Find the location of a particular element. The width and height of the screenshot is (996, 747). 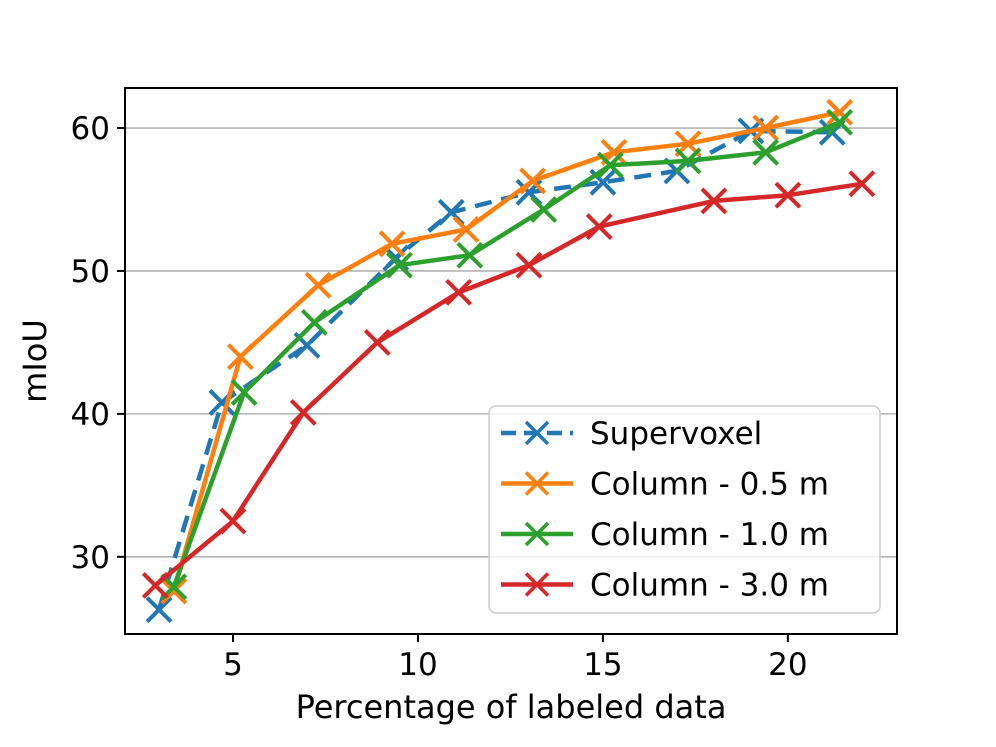

legend-entry-column-3-0-m: Column - 3.0 m is located at coordinates (665, 586).